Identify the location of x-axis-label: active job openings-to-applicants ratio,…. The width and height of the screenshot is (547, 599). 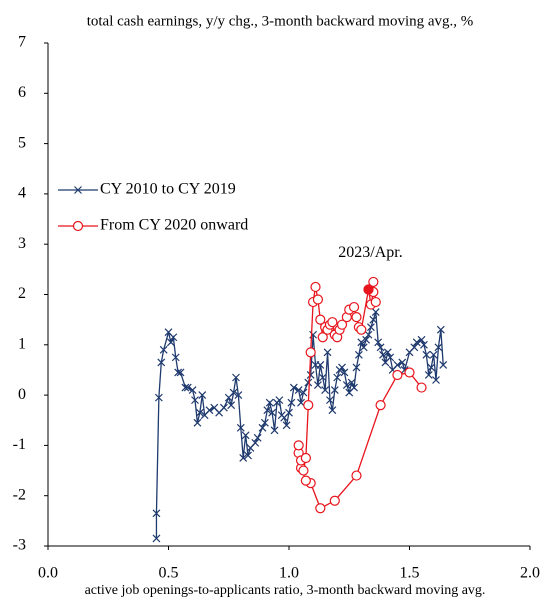
(285, 590).